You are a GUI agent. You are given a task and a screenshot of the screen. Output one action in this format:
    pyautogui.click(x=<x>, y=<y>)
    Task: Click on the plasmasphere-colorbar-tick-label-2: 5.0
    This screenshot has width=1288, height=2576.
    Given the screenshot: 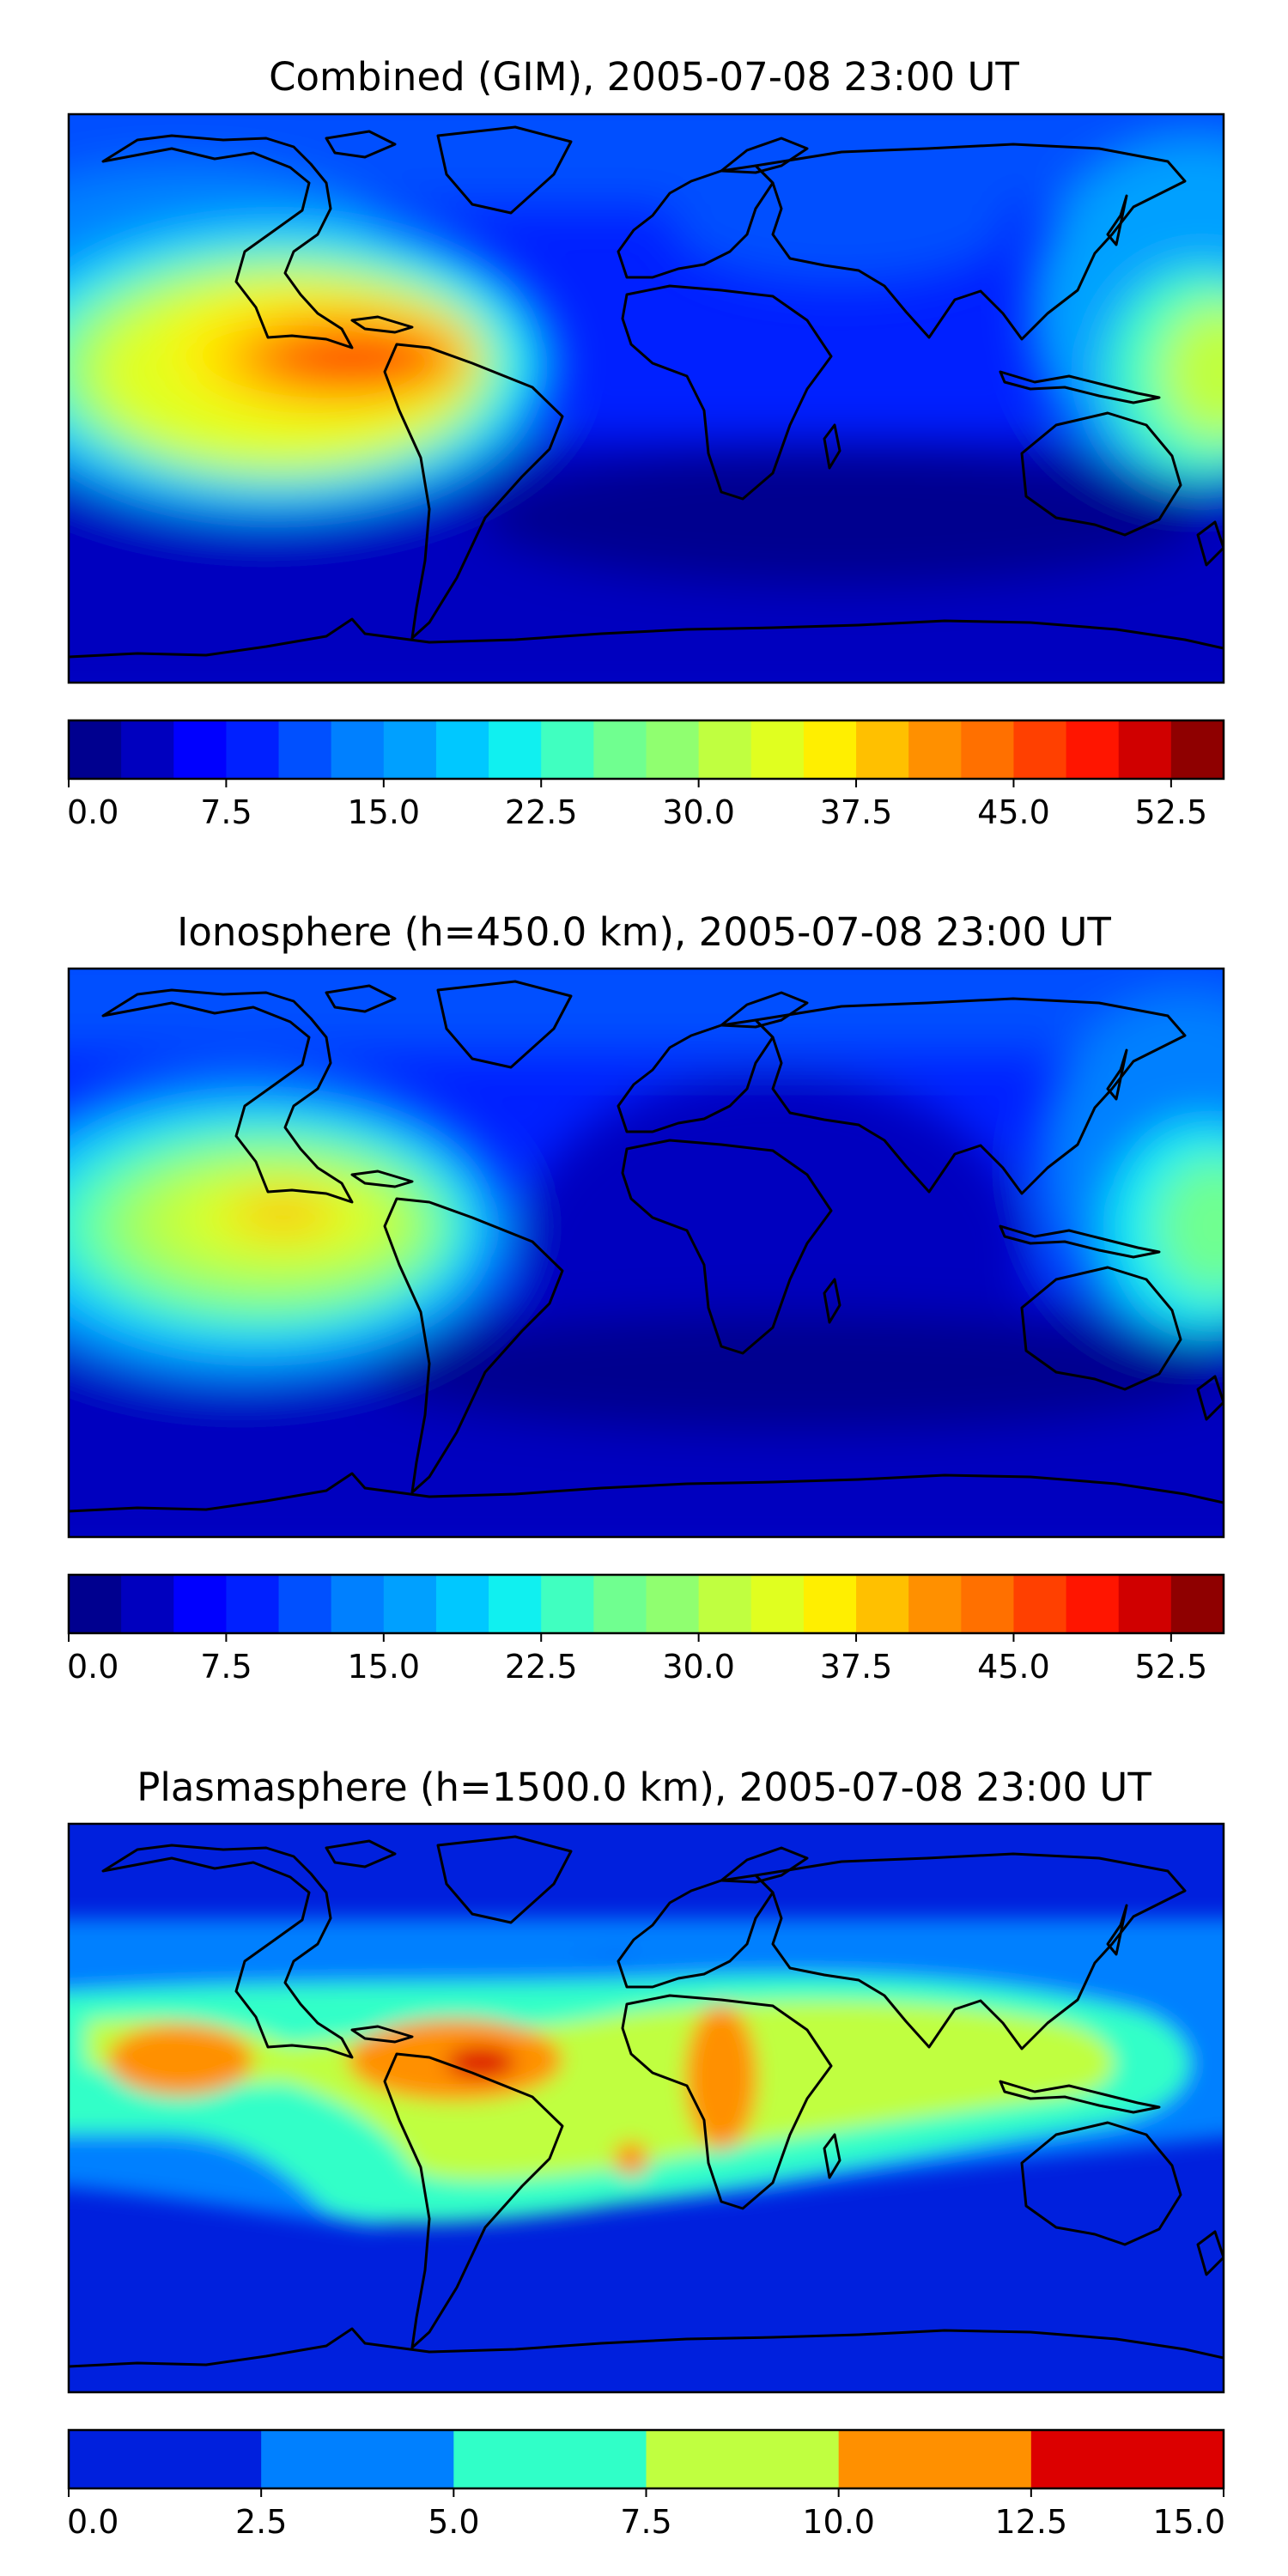 What is the action you would take?
    pyautogui.click(x=453, y=2522)
    